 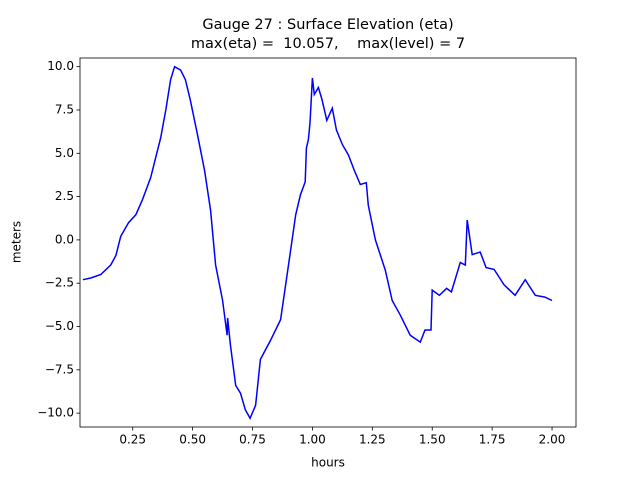 What do you see at coordinates (64, 239) in the screenshot?
I see `y-tick-label: 0.0` at bounding box center [64, 239].